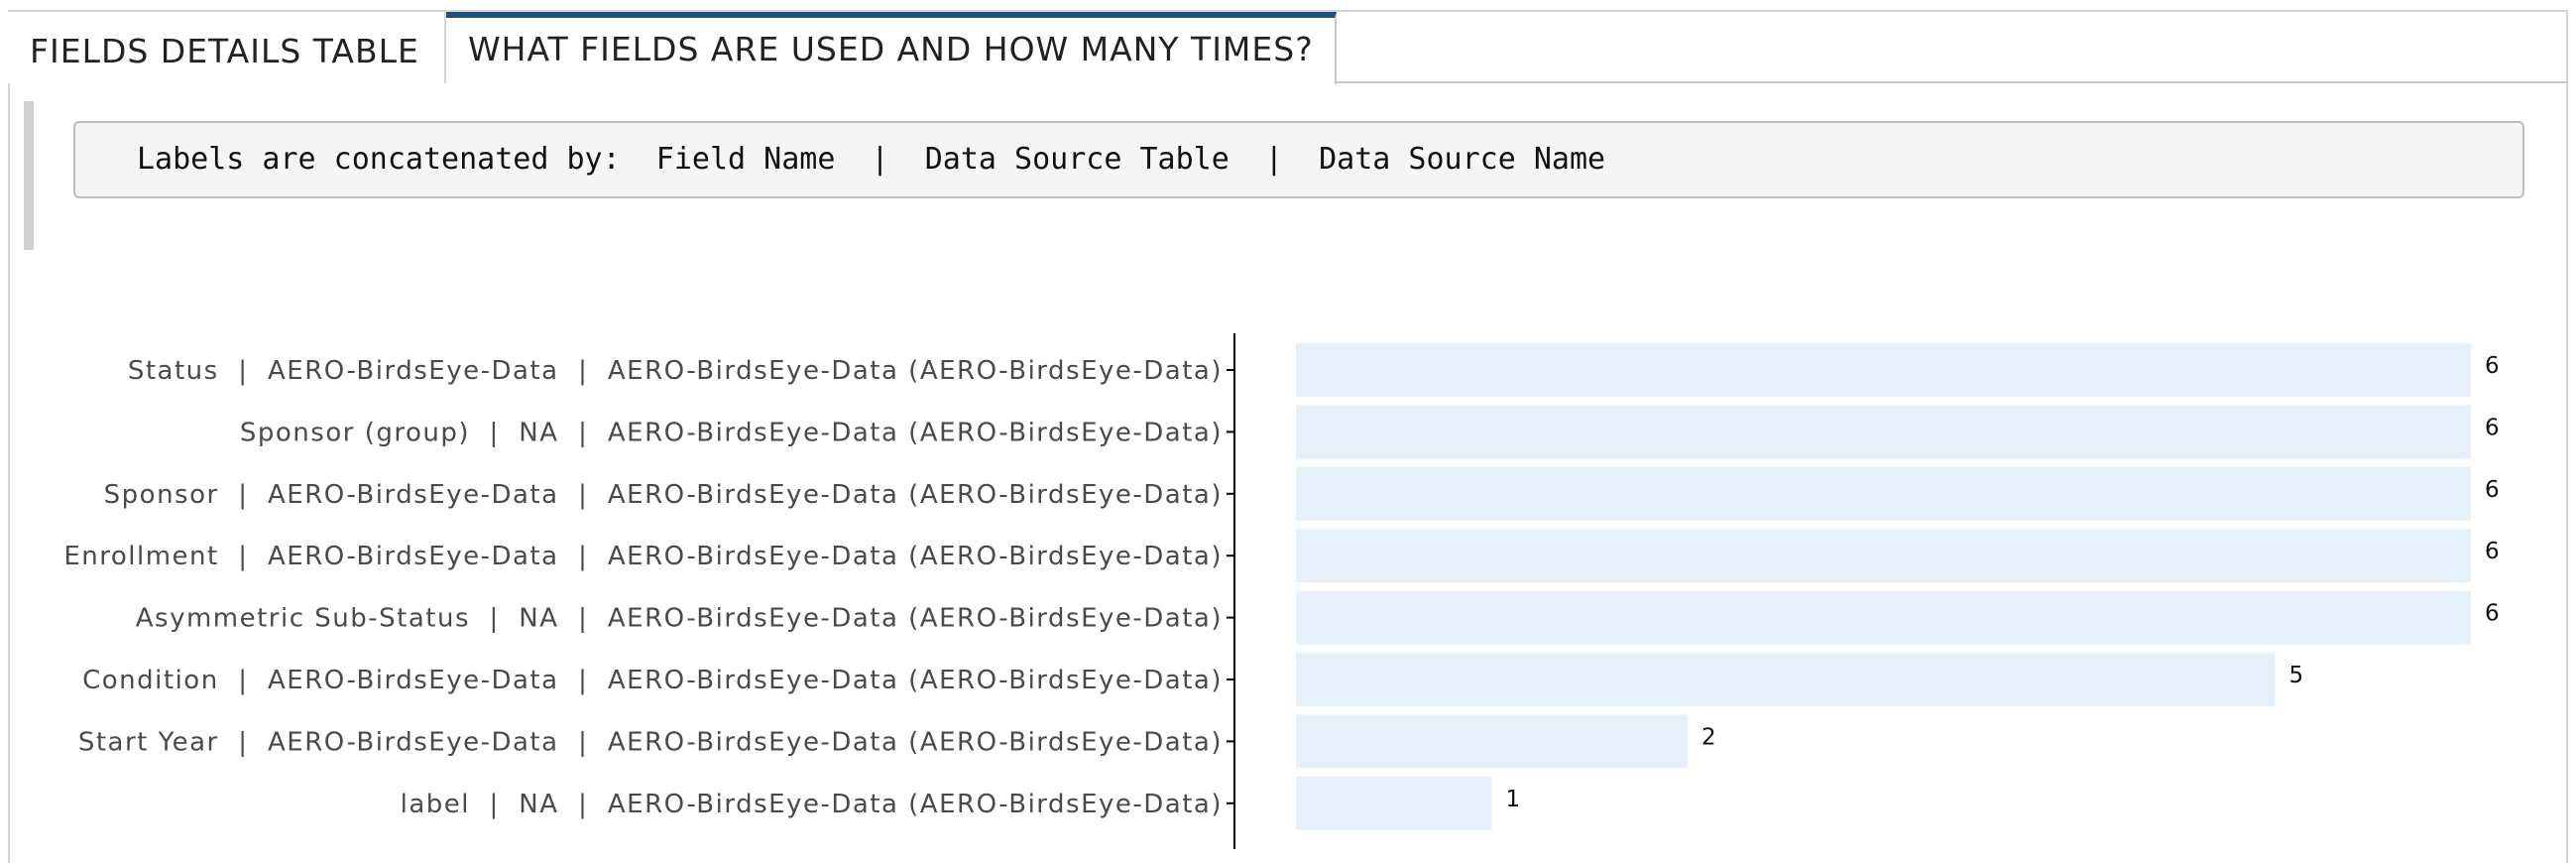  Describe the element at coordinates (1077, 159) in the screenshot. I see `note-part-data-source-table: Data Source Table` at that location.